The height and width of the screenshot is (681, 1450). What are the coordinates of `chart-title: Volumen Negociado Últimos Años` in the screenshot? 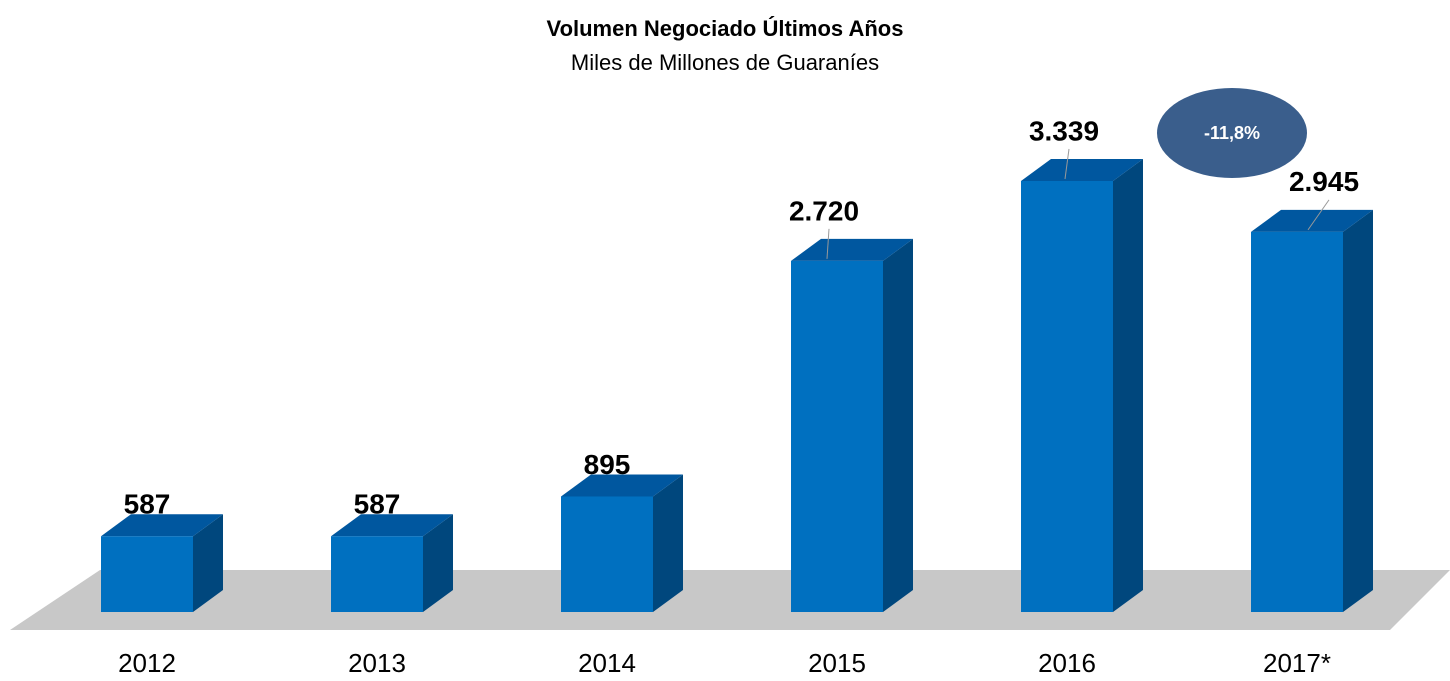 It's located at (725, 28).